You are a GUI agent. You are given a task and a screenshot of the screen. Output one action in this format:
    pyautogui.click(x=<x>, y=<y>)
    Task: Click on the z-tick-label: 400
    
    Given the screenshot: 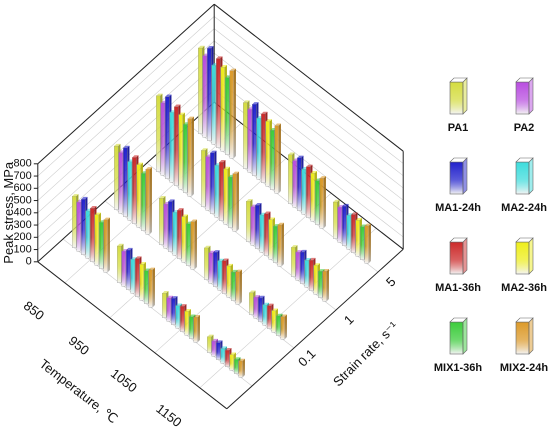 What is the action you would take?
    pyautogui.click(x=22, y=213)
    